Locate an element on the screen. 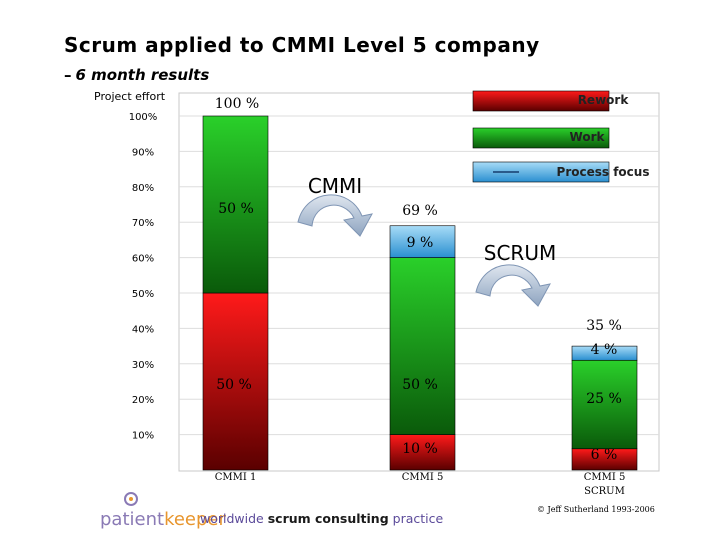 The width and height of the screenshot is (720, 540). subtitle-dash: – is located at coordinates (68, 75).